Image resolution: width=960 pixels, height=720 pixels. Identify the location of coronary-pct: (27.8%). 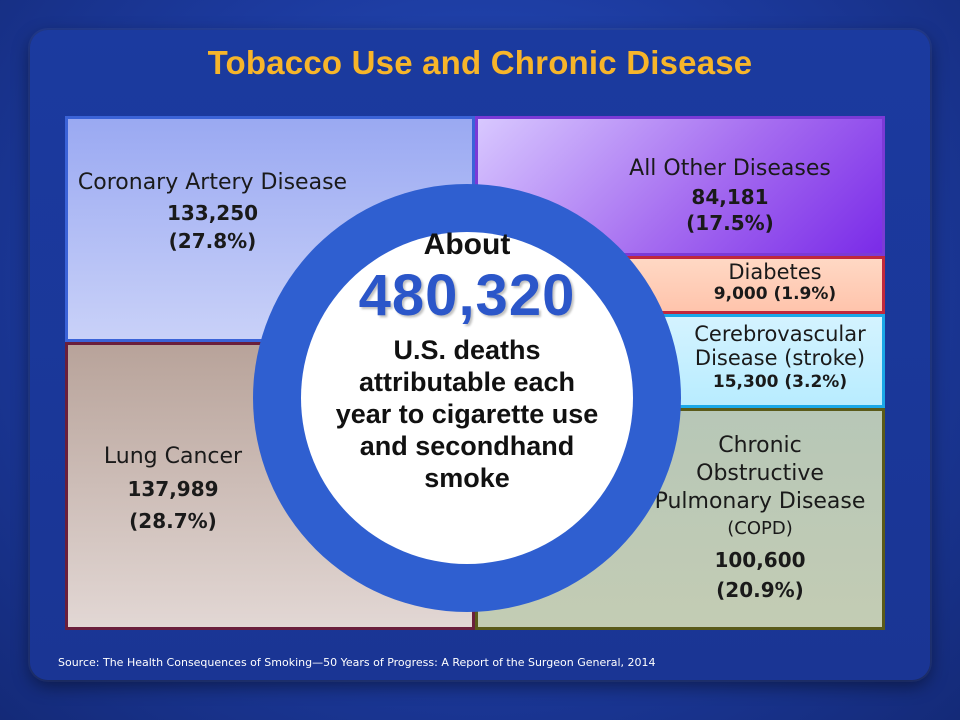
(212, 241).